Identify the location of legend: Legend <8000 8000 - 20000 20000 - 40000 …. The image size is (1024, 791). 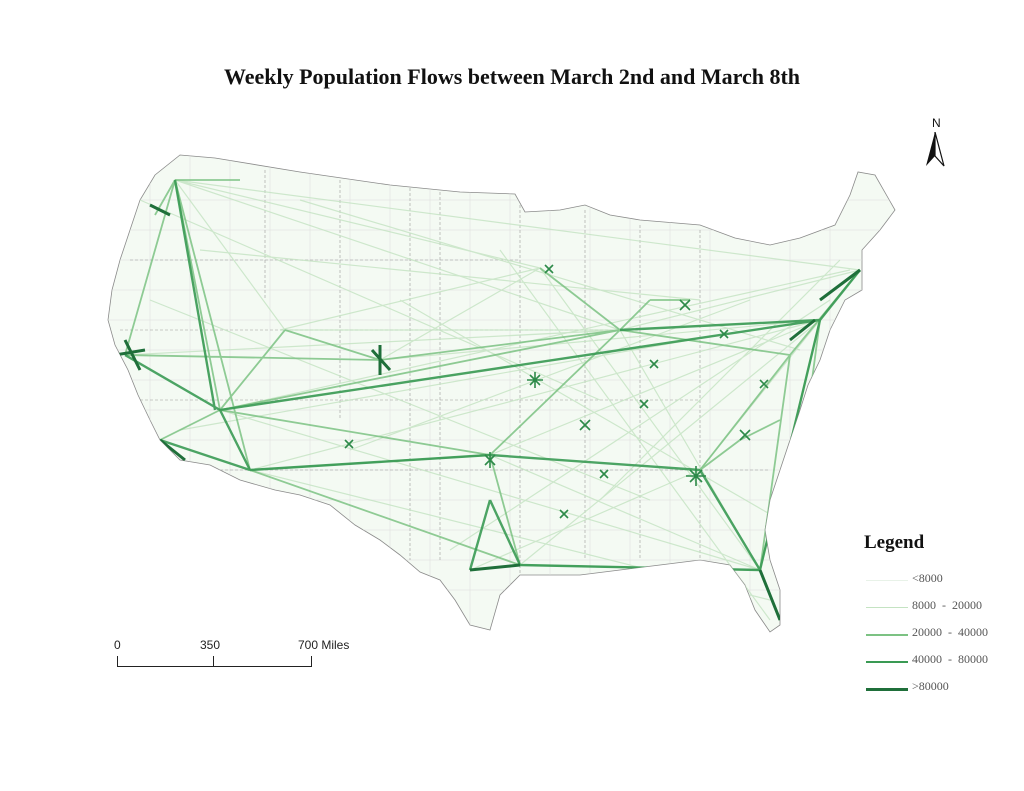
(944, 617).